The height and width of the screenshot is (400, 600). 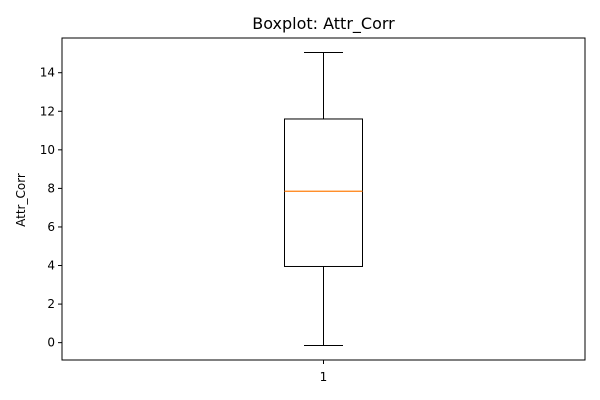 I want to click on y-tick-label: 10, so click(x=47, y=150).